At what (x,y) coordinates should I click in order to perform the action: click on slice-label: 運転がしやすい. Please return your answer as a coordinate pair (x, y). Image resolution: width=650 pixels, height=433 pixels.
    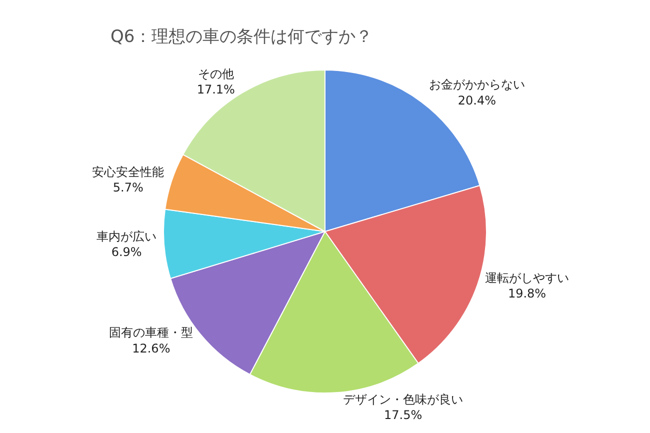
    Looking at the image, I should click on (527, 278).